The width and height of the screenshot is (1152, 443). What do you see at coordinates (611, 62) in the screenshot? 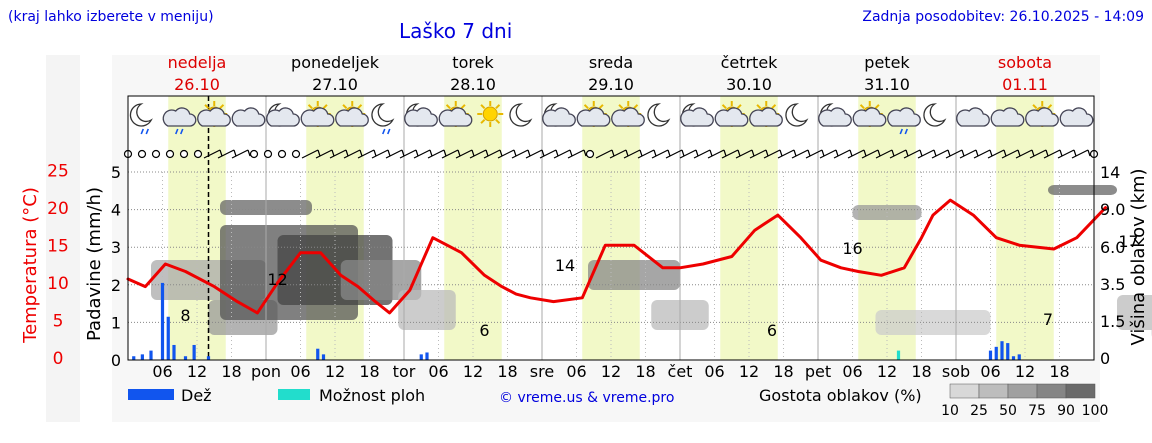
I see `day-name: sreda` at bounding box center [611, 62].